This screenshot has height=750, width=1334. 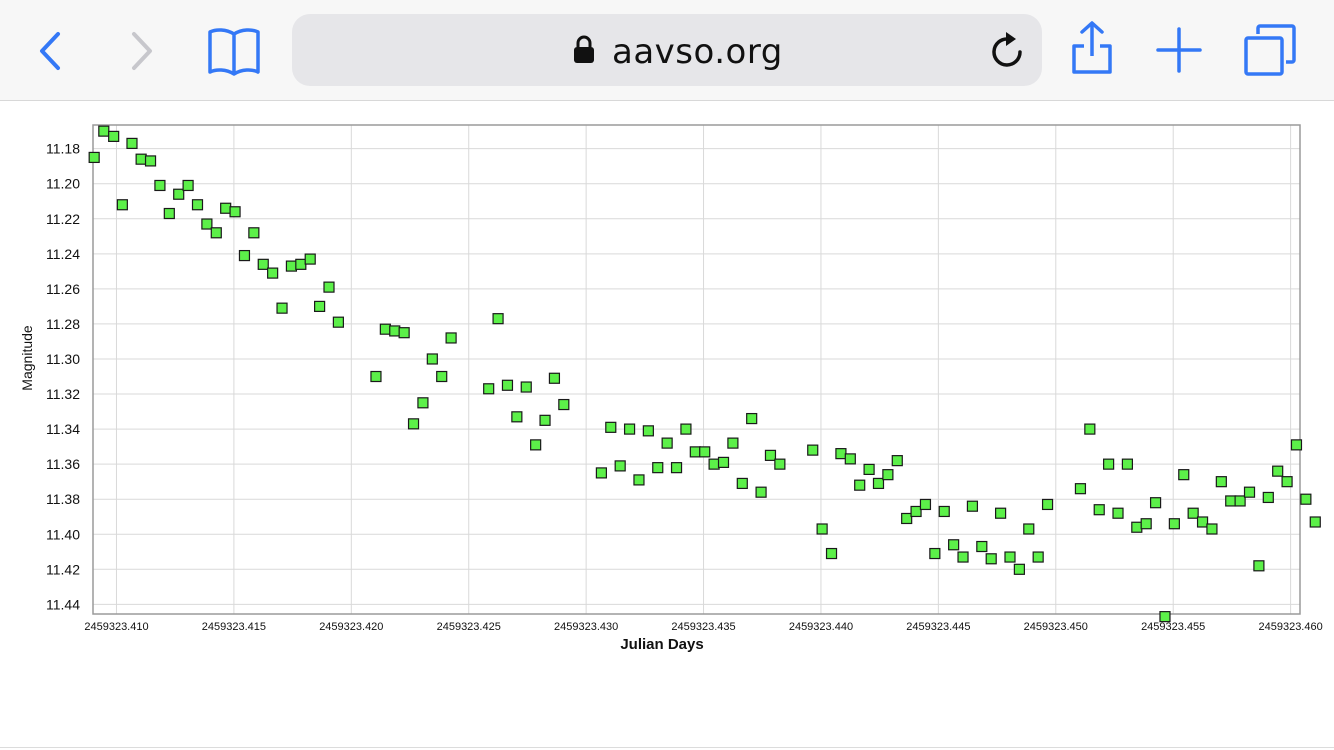 I want to click on x-tick-label: 2459323.420, so click(x=351, y=627).